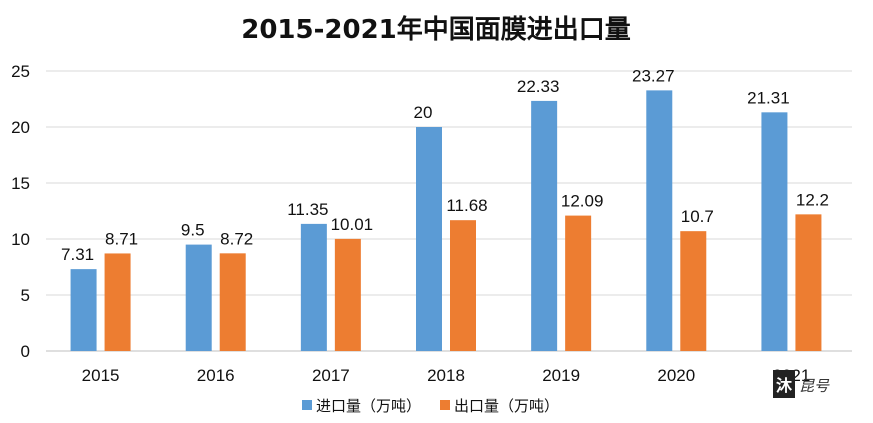 The height and width of the screenshot is (423, 873). I want to click on svg-text: 沐, so click(784, 385).